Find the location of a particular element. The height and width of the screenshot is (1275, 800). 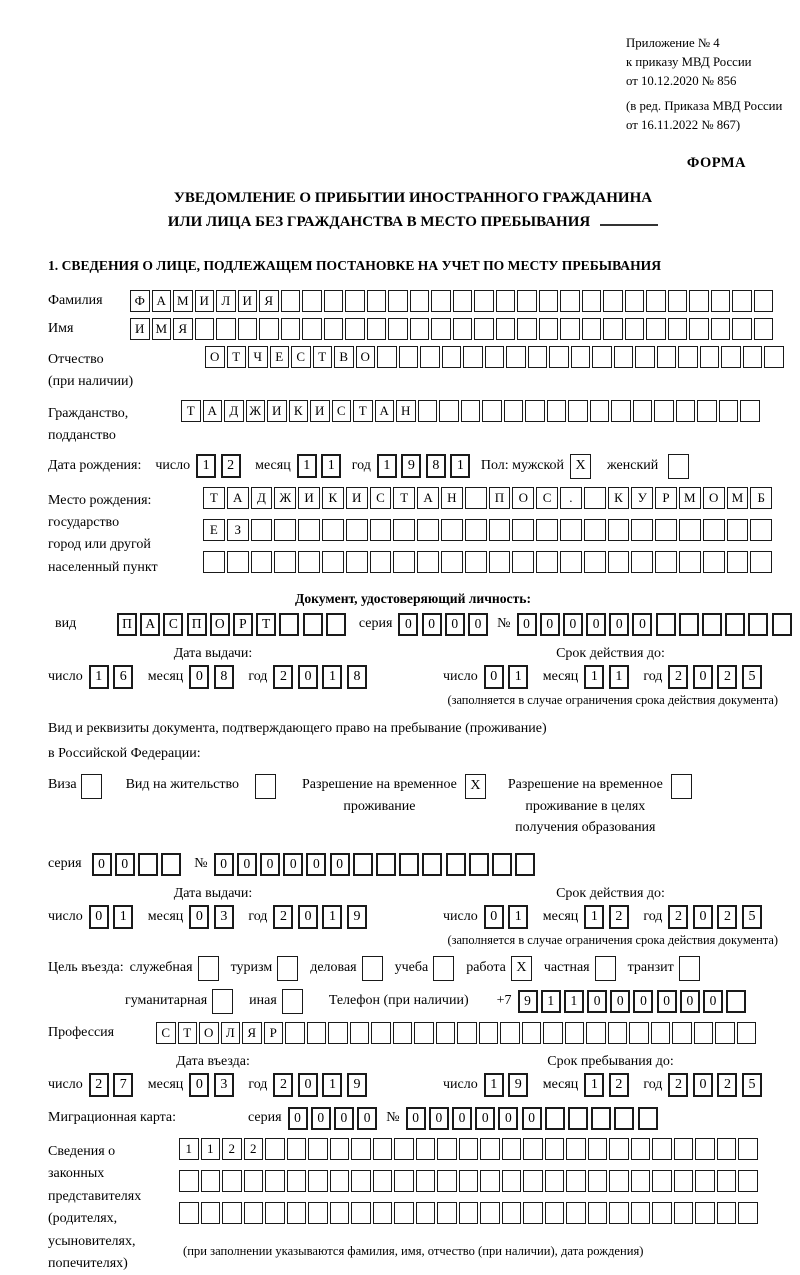

char-cell: П is located at coordinates (196, 624).